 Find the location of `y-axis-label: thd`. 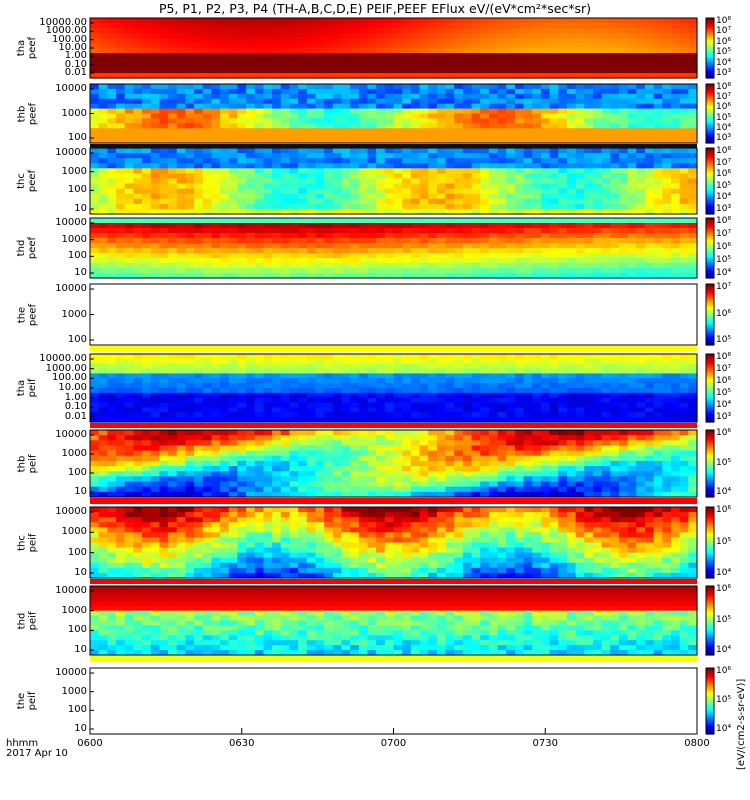

y-axis-label: thd is located at coordinates (21, 620).